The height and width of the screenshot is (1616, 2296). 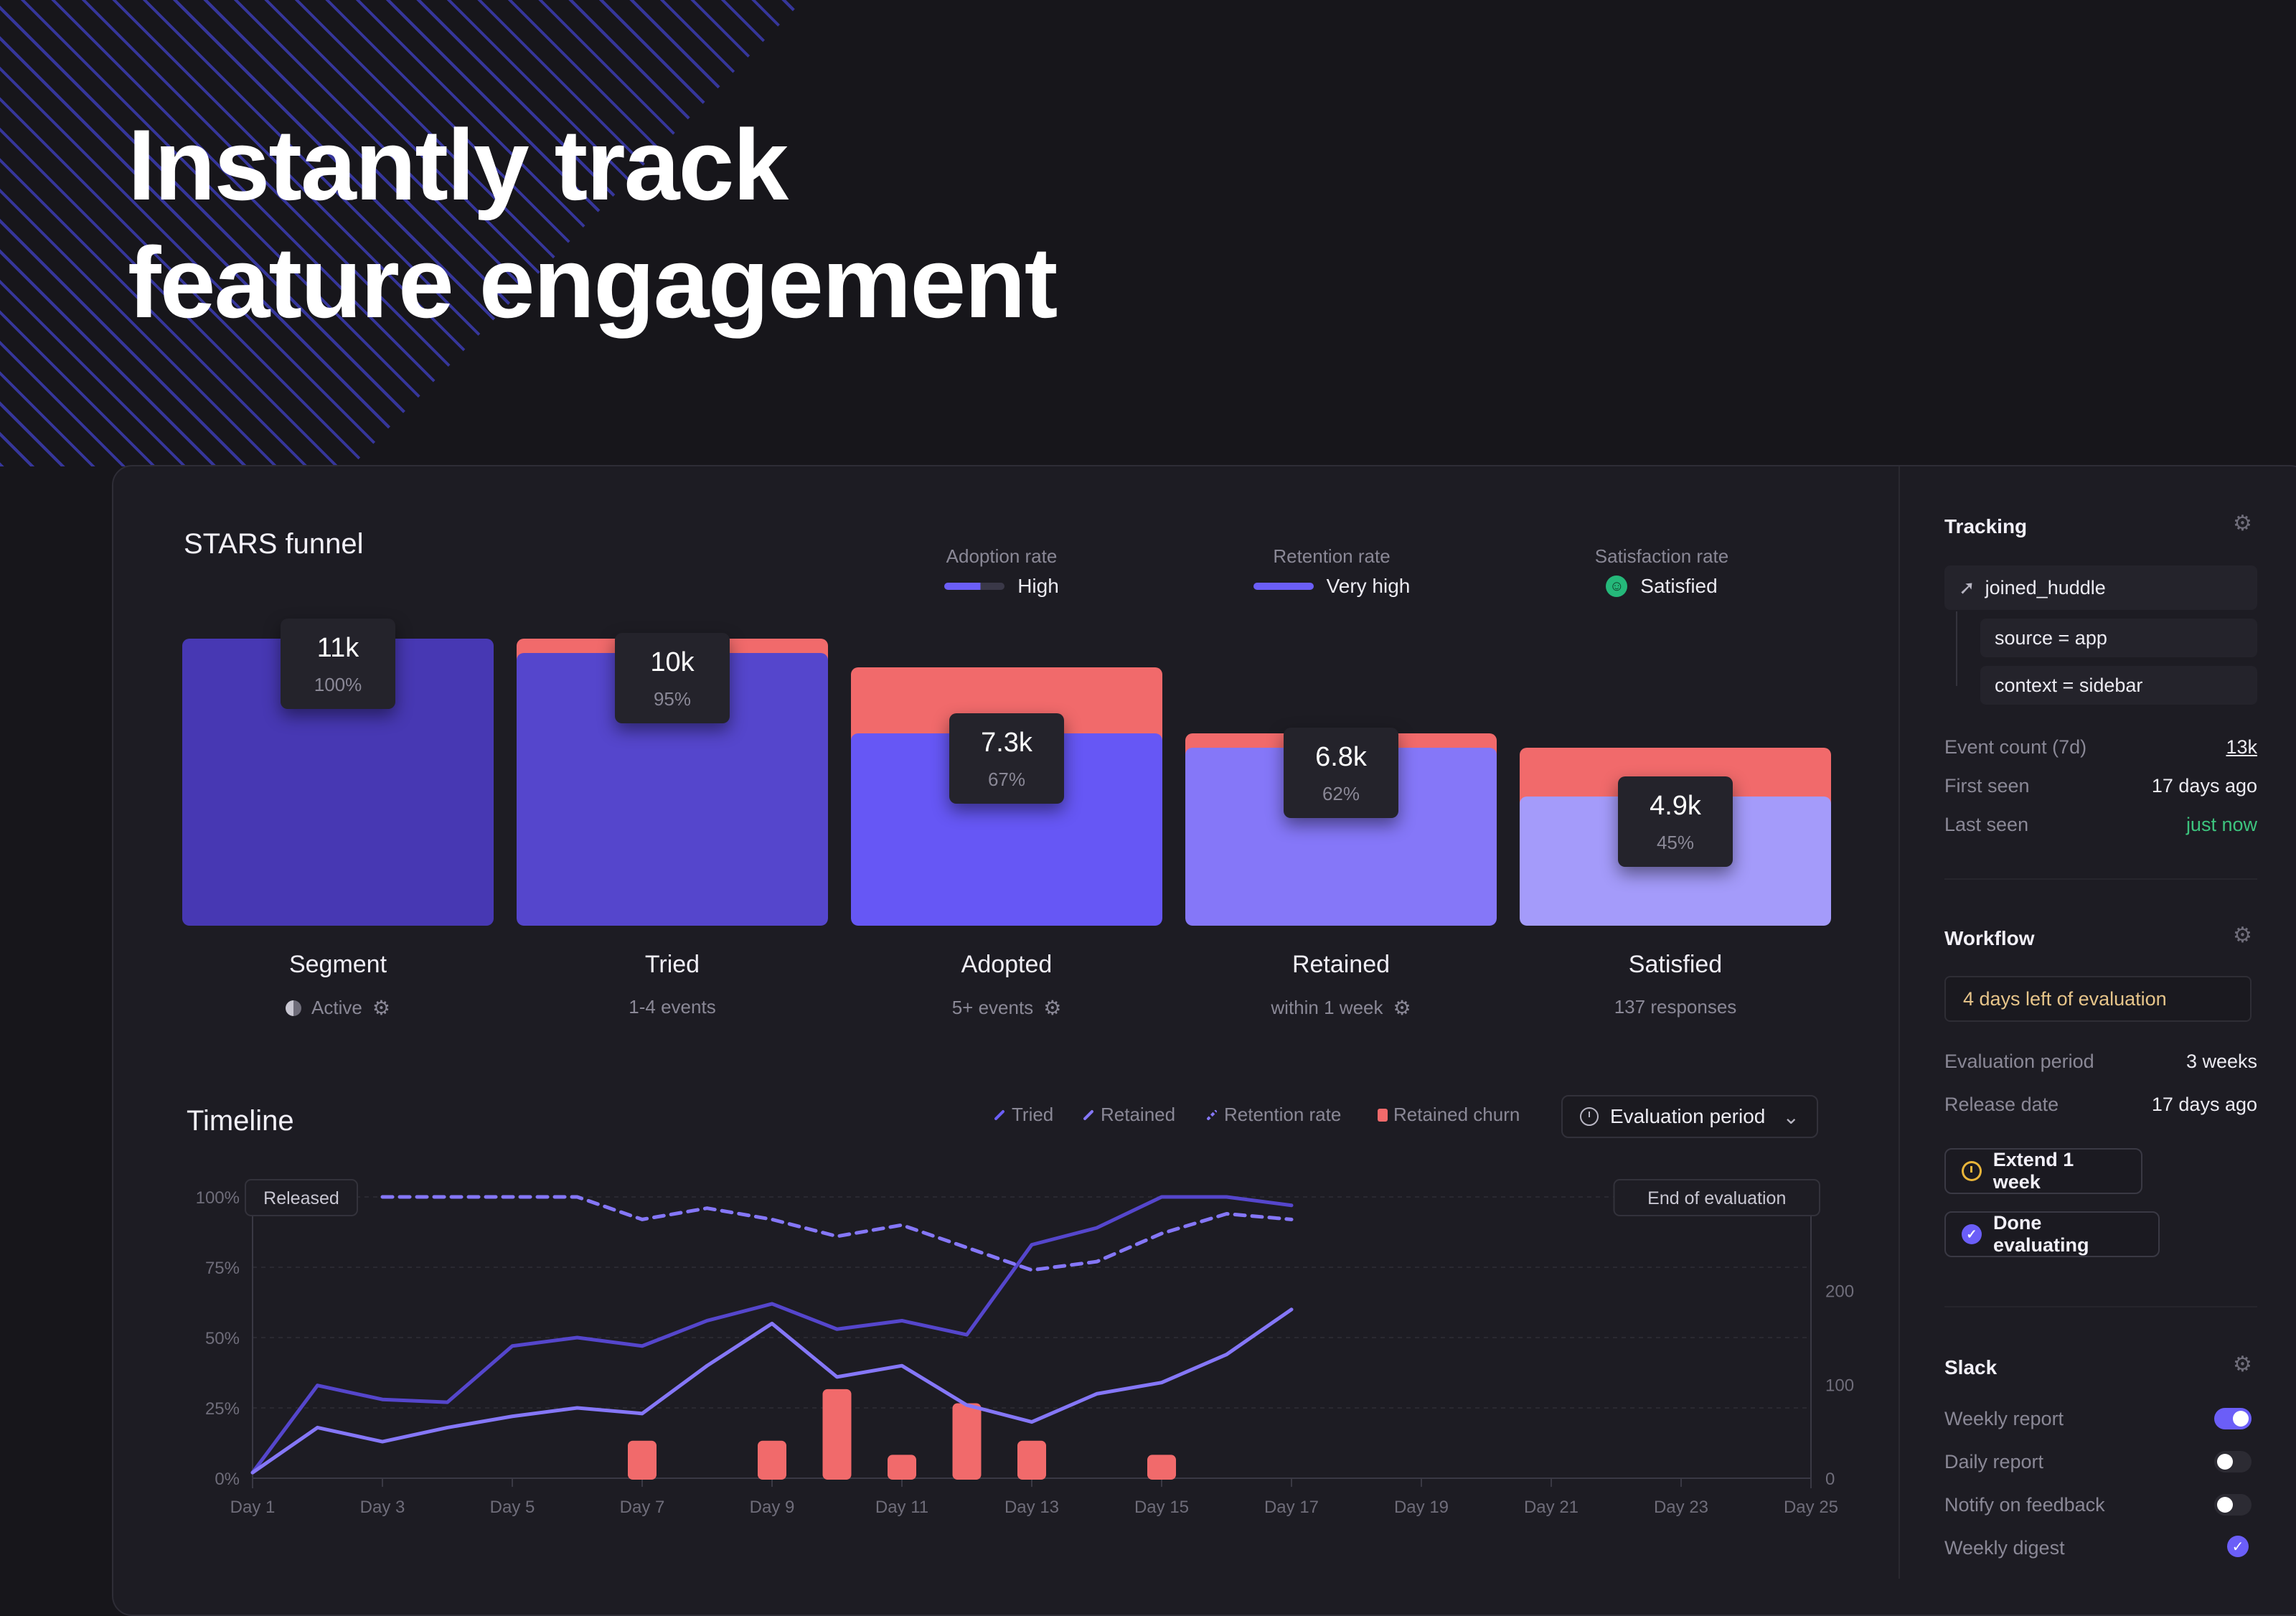 What do you see at coordinates (2002, 1104) in the screenshot?
I see `row-label: Release date` at bounding box center [2002, 1104].